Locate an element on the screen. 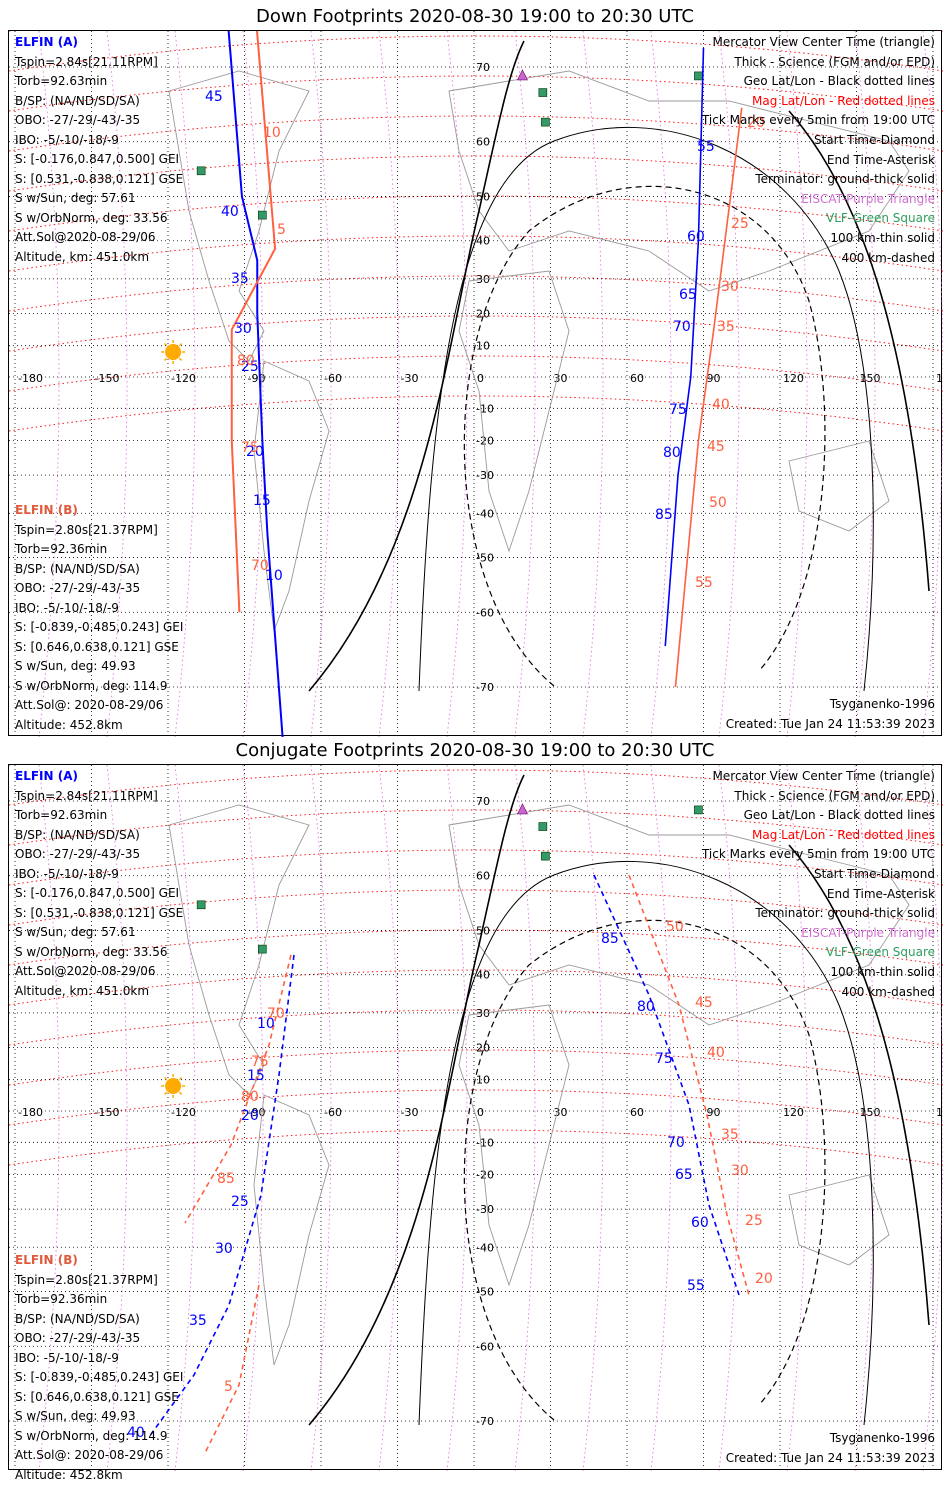 The width and height of the screenshot is (950, 1500). lon-tick-label: -120 is located at coordinates (183, 1112).